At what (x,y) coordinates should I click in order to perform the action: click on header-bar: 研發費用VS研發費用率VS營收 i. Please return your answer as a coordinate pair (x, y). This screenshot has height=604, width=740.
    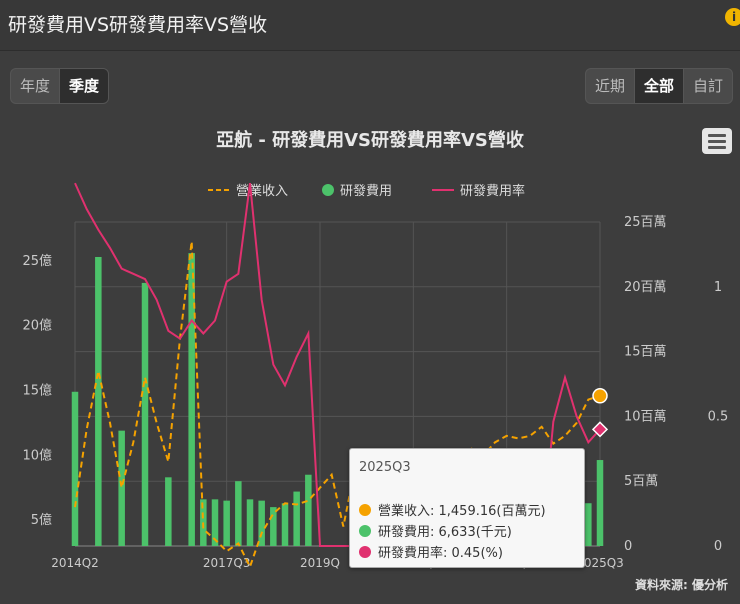
    Looking at the image, I should click on (370, 25).